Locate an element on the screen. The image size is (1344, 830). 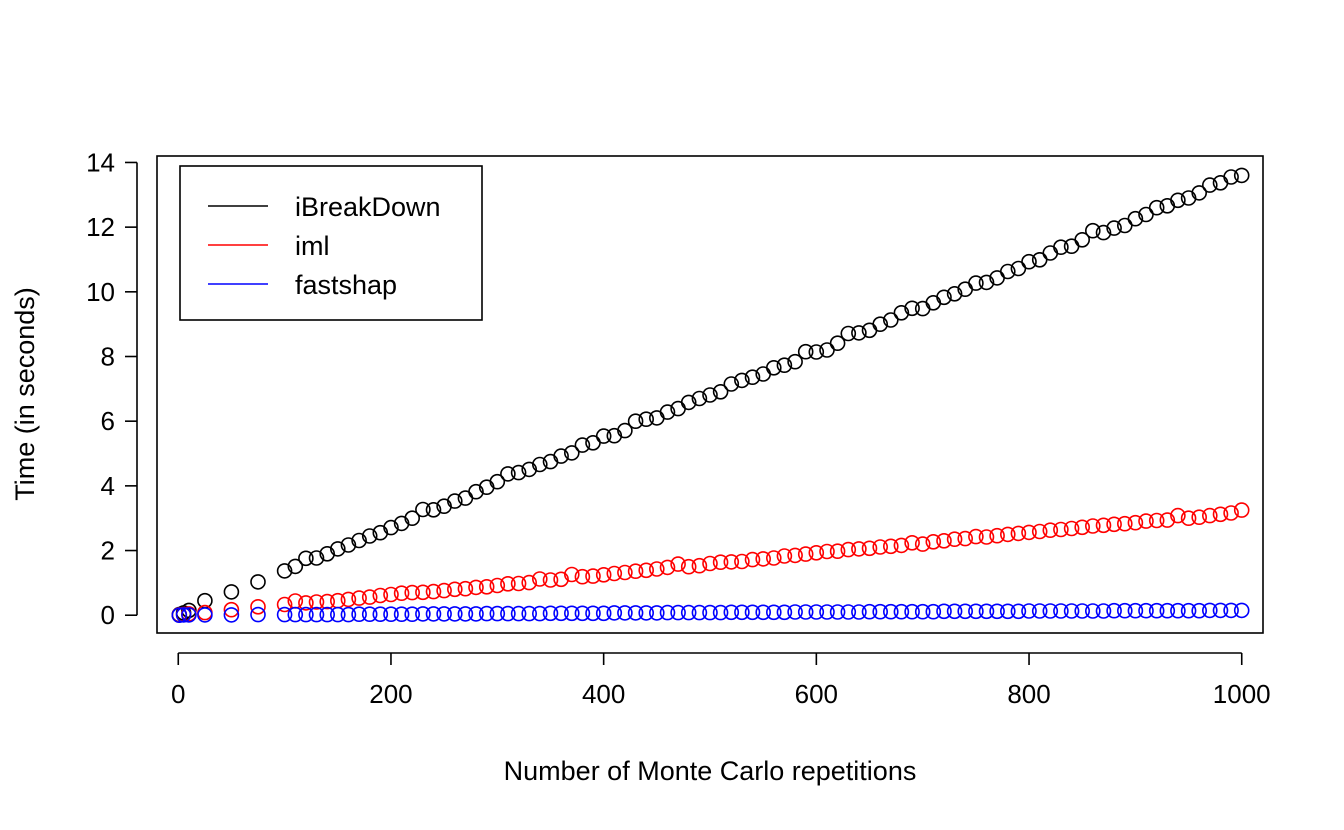
legend: iBreakDown iml fastshap is located at coordinates (331, 243).